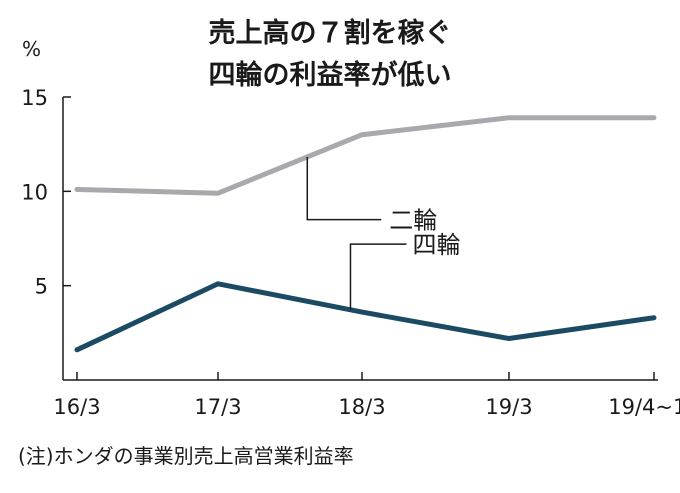  What do you see at coordinates (330, 33) in the screenshot?
I see `chart-title-line-1: 売上高の７割を稼ぐ` at bounding box center [330, 33].